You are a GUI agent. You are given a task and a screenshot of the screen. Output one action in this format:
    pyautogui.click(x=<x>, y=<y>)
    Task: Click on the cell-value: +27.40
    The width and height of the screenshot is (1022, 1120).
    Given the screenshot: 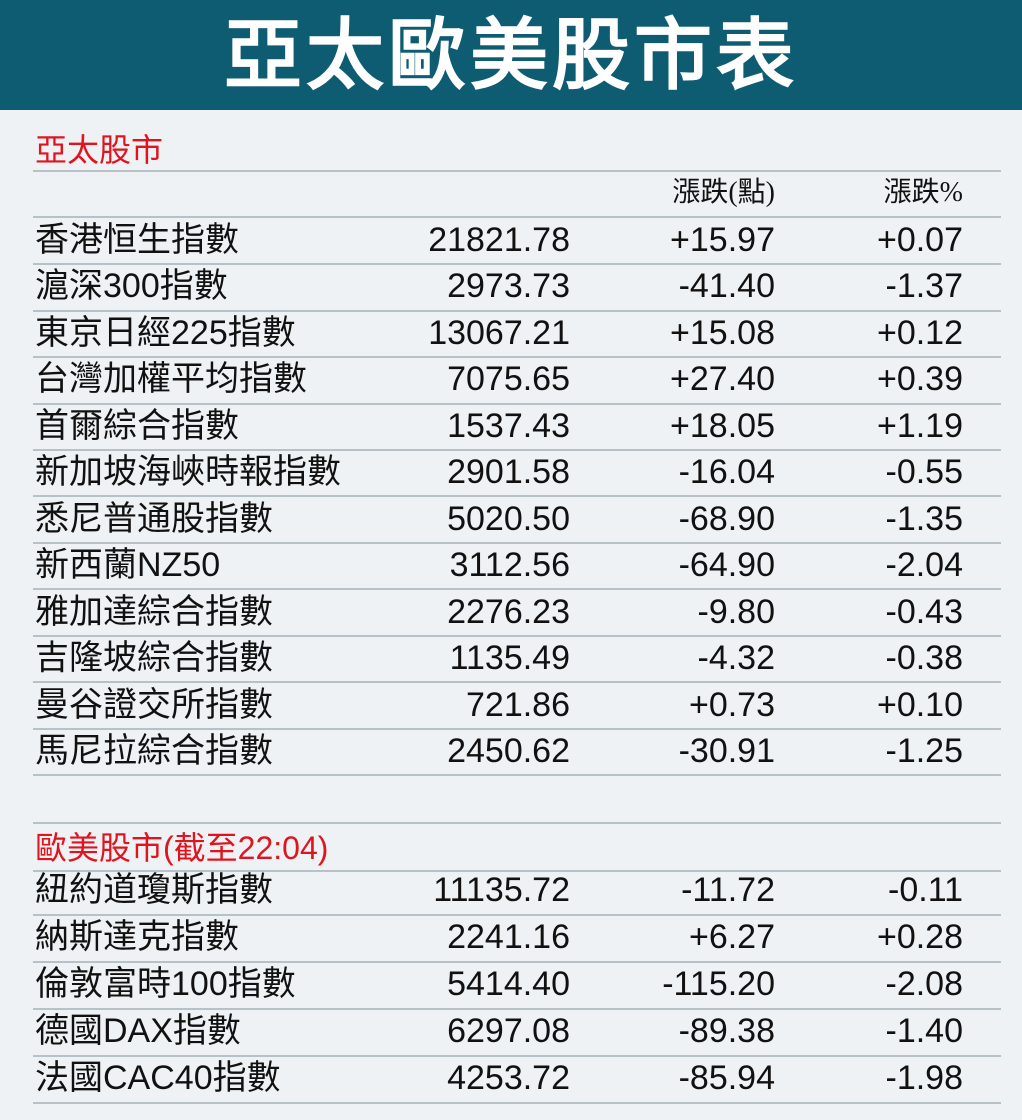 What is the action you would take?
    pyautogui.click(x=722, y=379)
    